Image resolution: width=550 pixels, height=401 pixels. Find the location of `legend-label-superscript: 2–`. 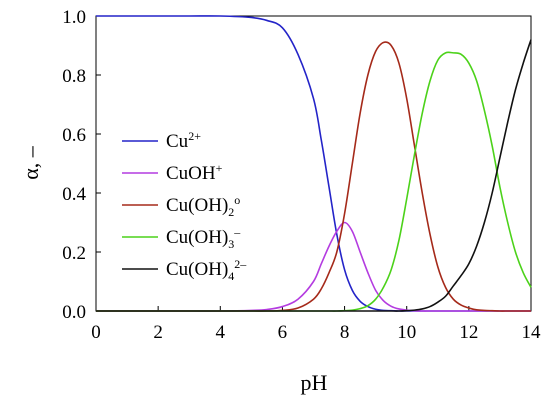

legend-label-superscript: 2– is located at coordinates (240, 264).